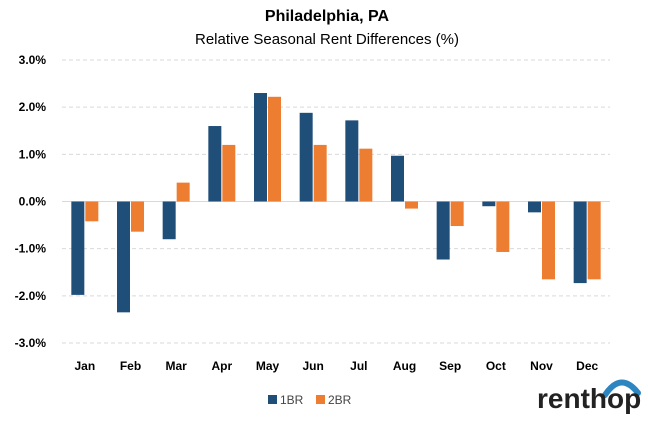 This screenshot has height=426, width=648. I want to click on chart-subtitle: Relative Seasonal Rent Differences (%), so click(327, 39).